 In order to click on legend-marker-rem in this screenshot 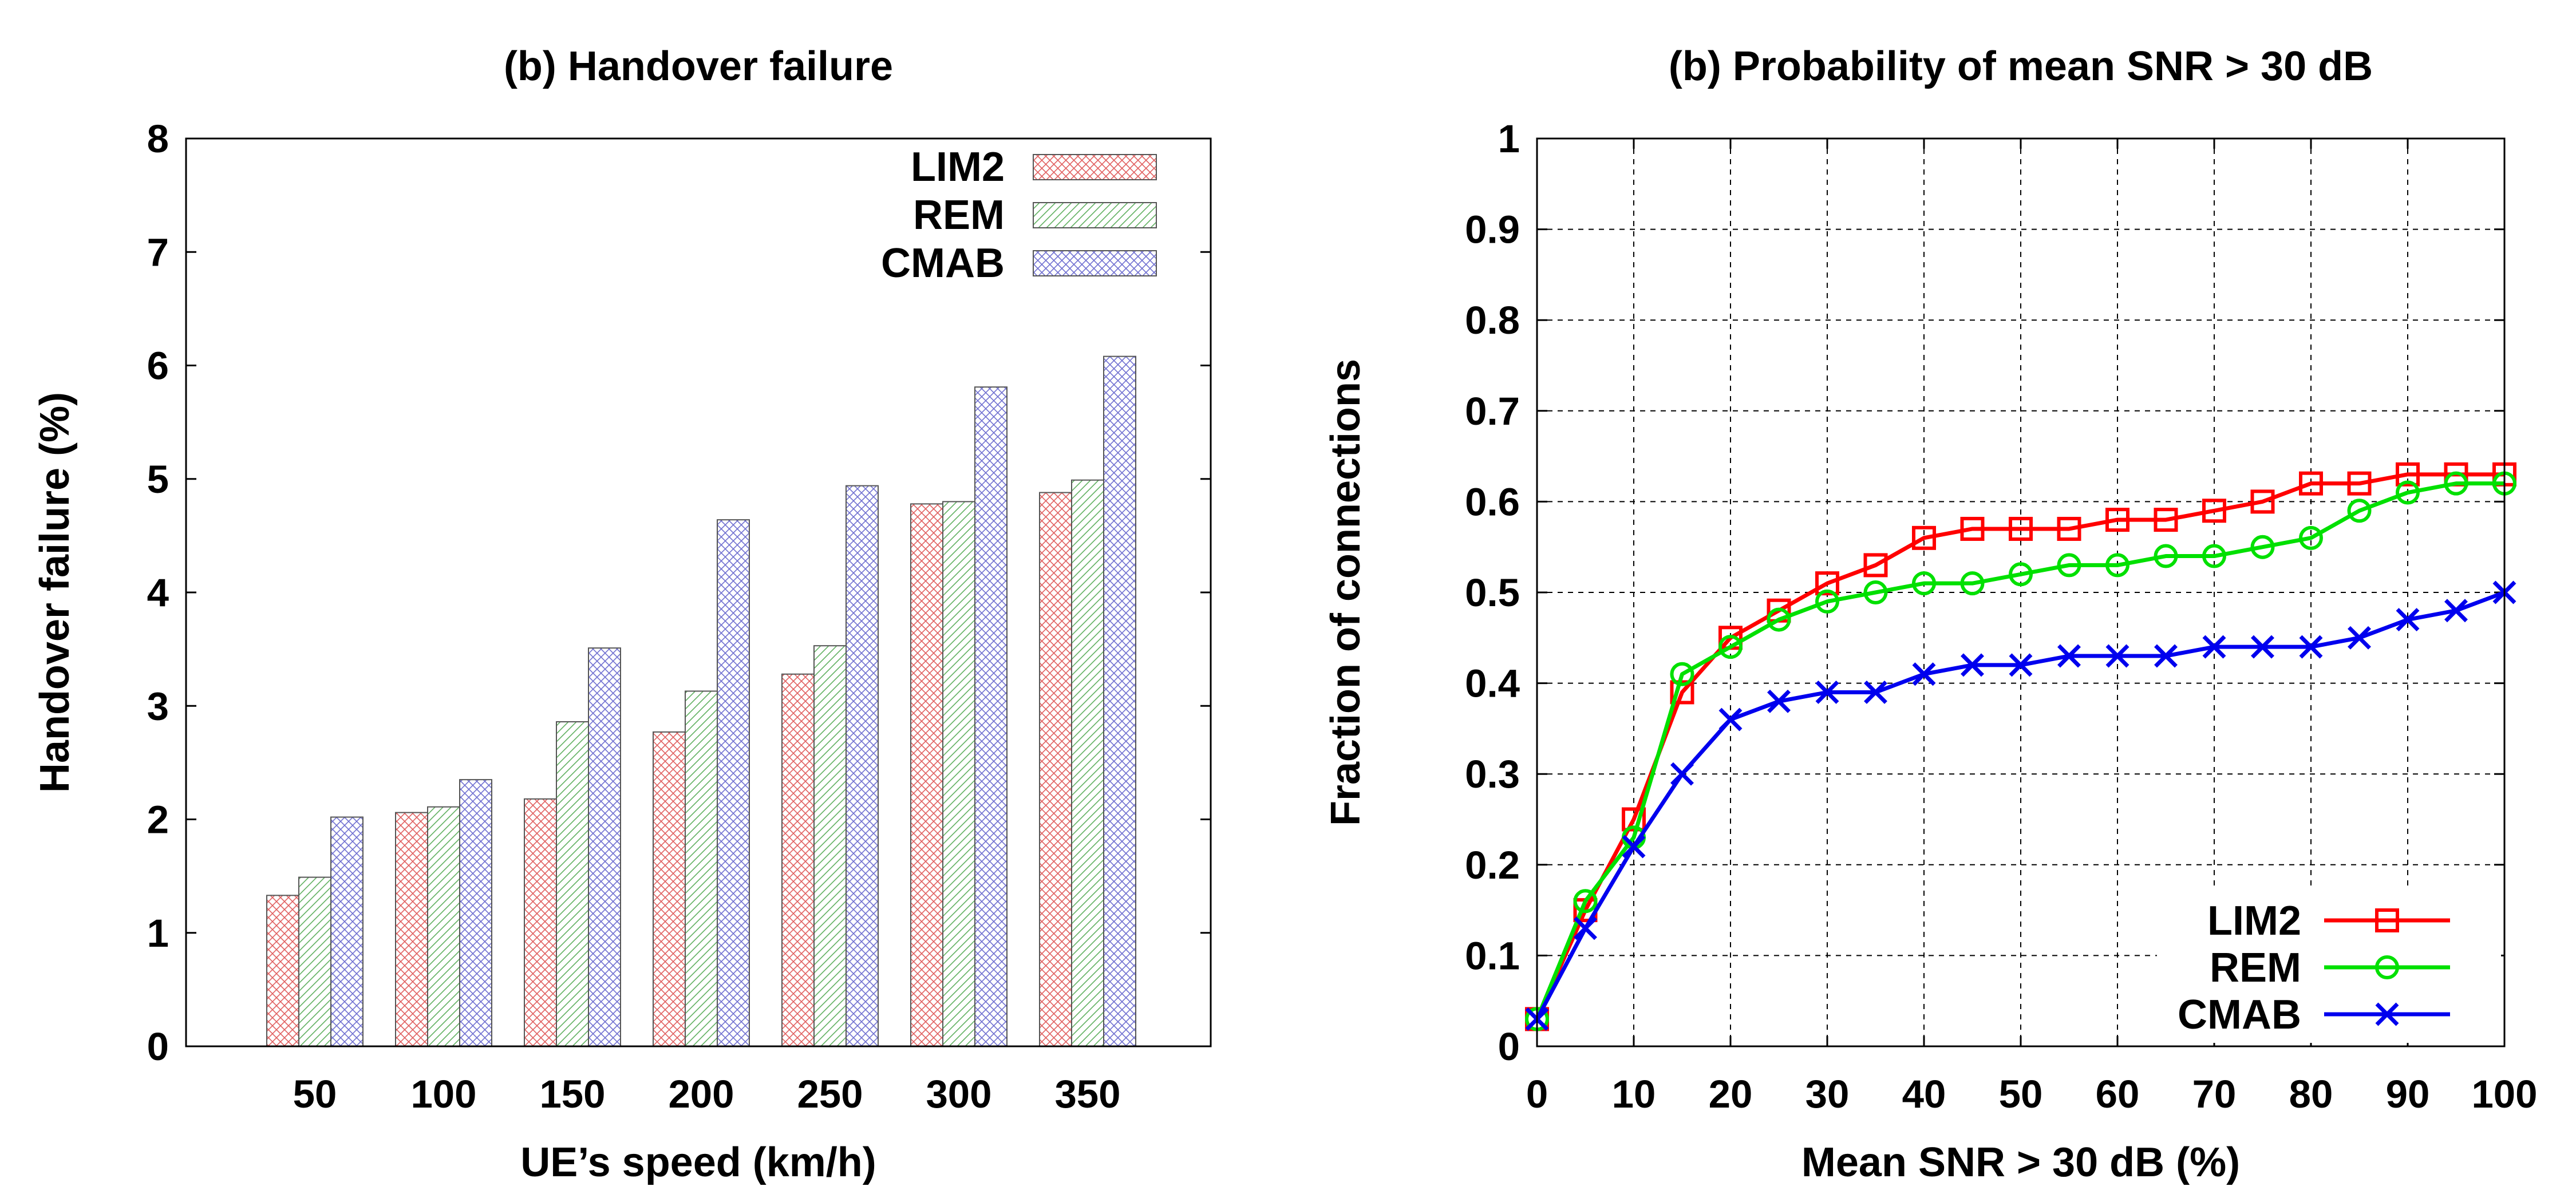, I will do `click(2387, 967)`.